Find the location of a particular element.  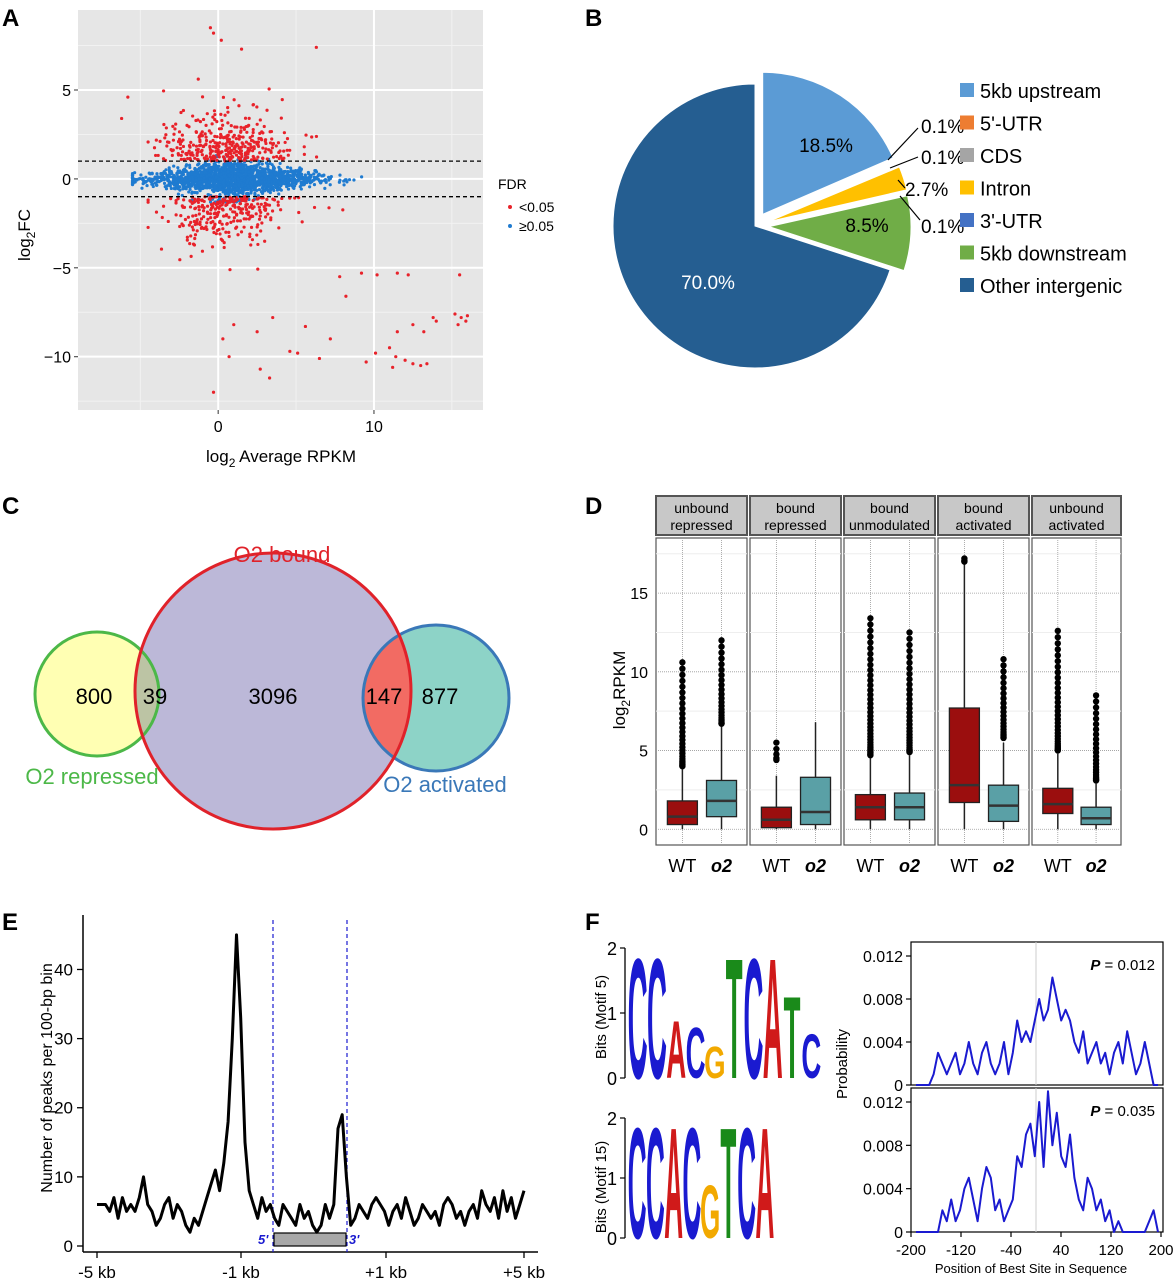

prob-y-tick-label: 0.012 is located at coordinates (883, 957).